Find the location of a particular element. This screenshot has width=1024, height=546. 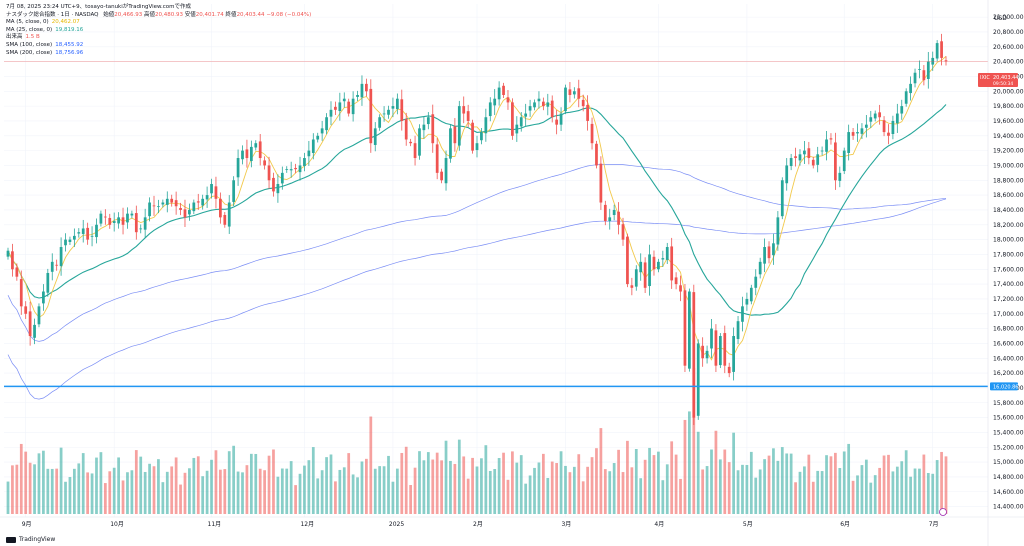

legend-ma5-value: 20,462.07 is located at coordinates (65, 22).